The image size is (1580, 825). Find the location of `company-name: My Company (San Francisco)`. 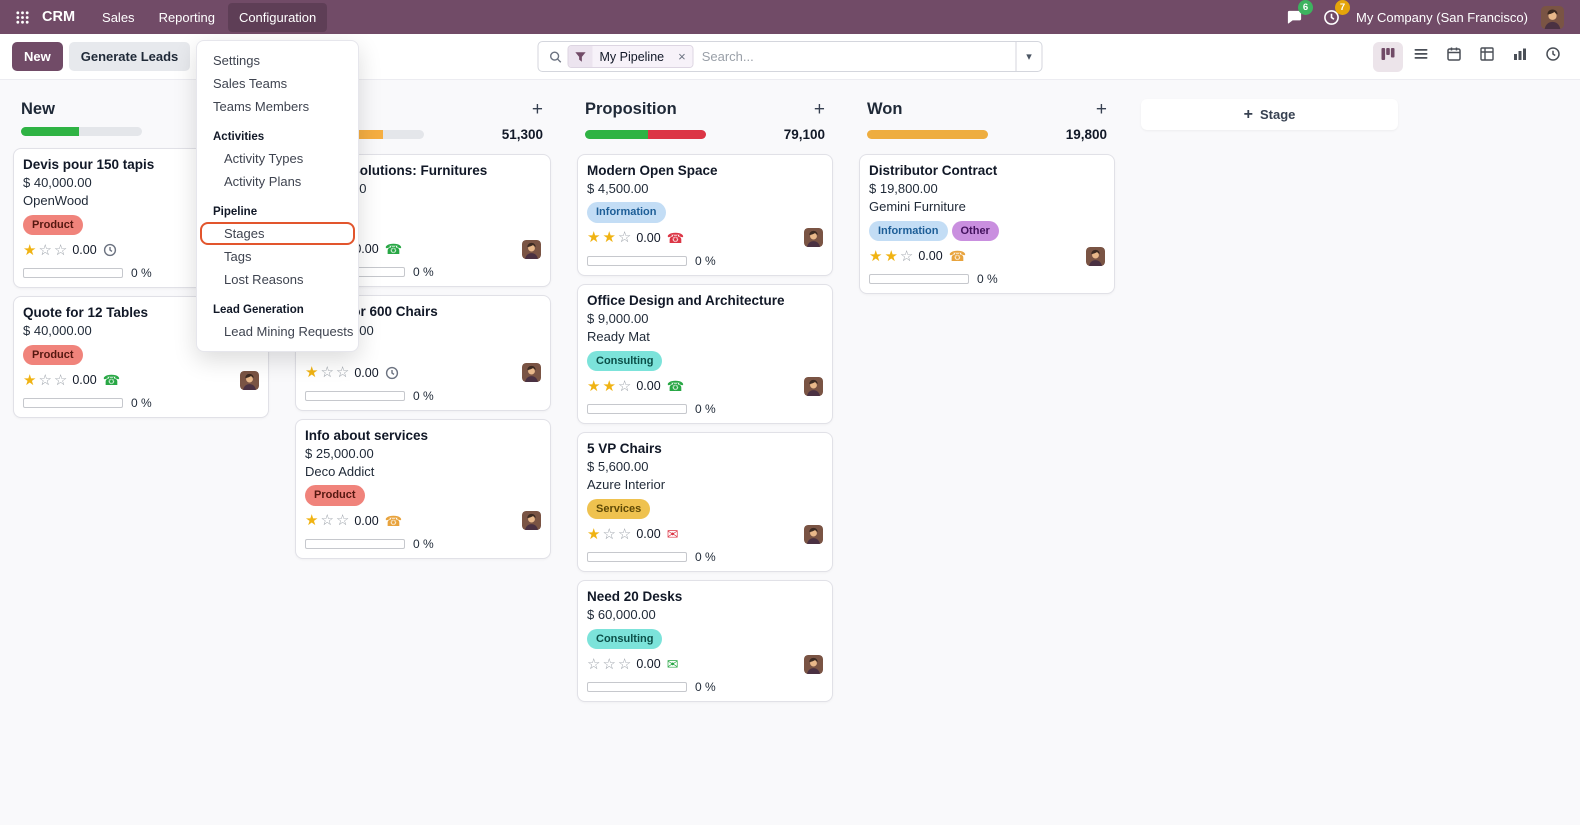

company-name: My Company (San Francisco) is located at coordinates (1442, 17).